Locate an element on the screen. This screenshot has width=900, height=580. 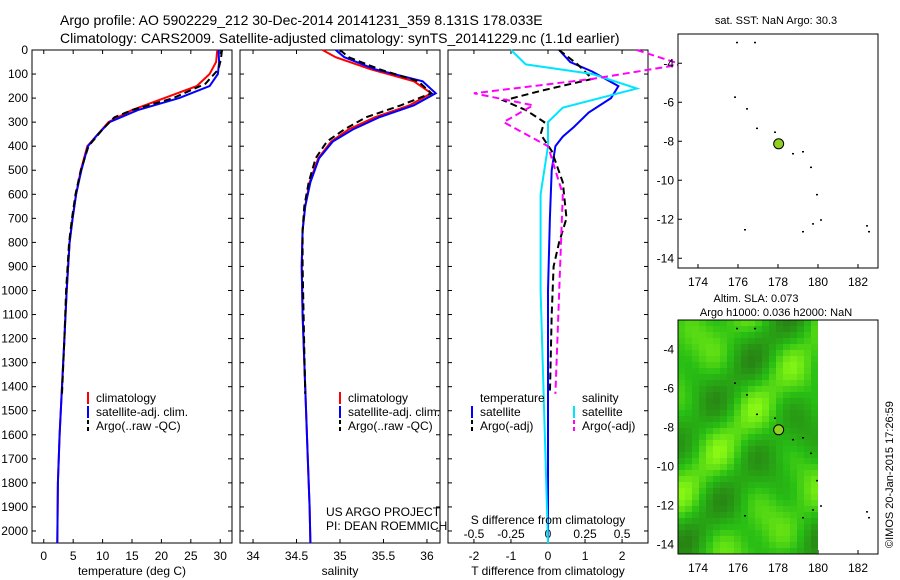
map-y-tick-label: -6 is located at coordinates (668, 388).